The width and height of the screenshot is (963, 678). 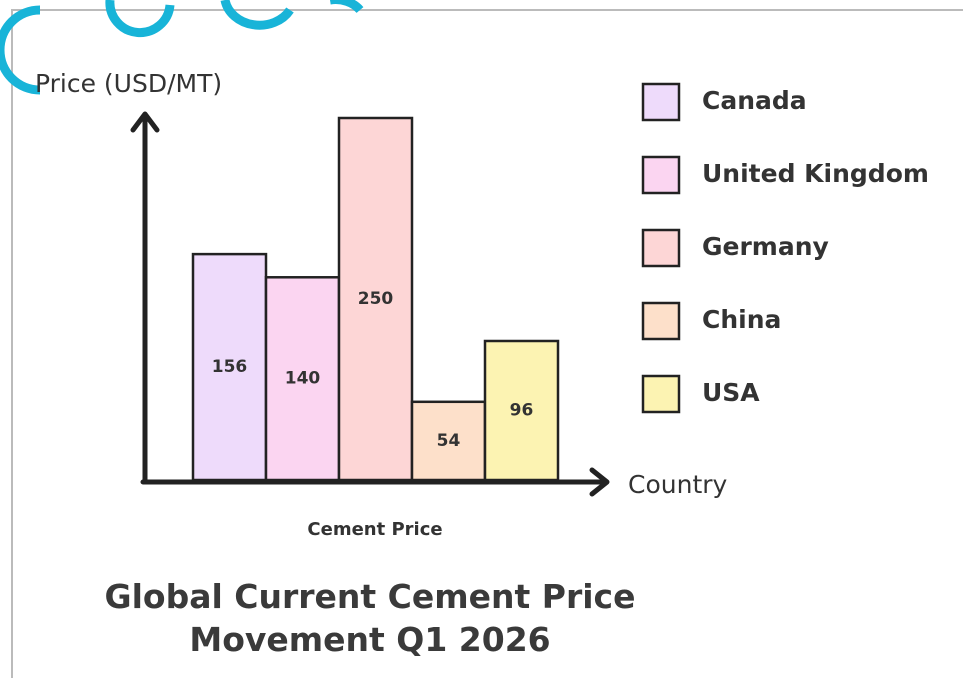 What do you see at coordinates (678, 484) in the screenshot?
I see `x-axis-label: Country` at bounding box center [678, 484].